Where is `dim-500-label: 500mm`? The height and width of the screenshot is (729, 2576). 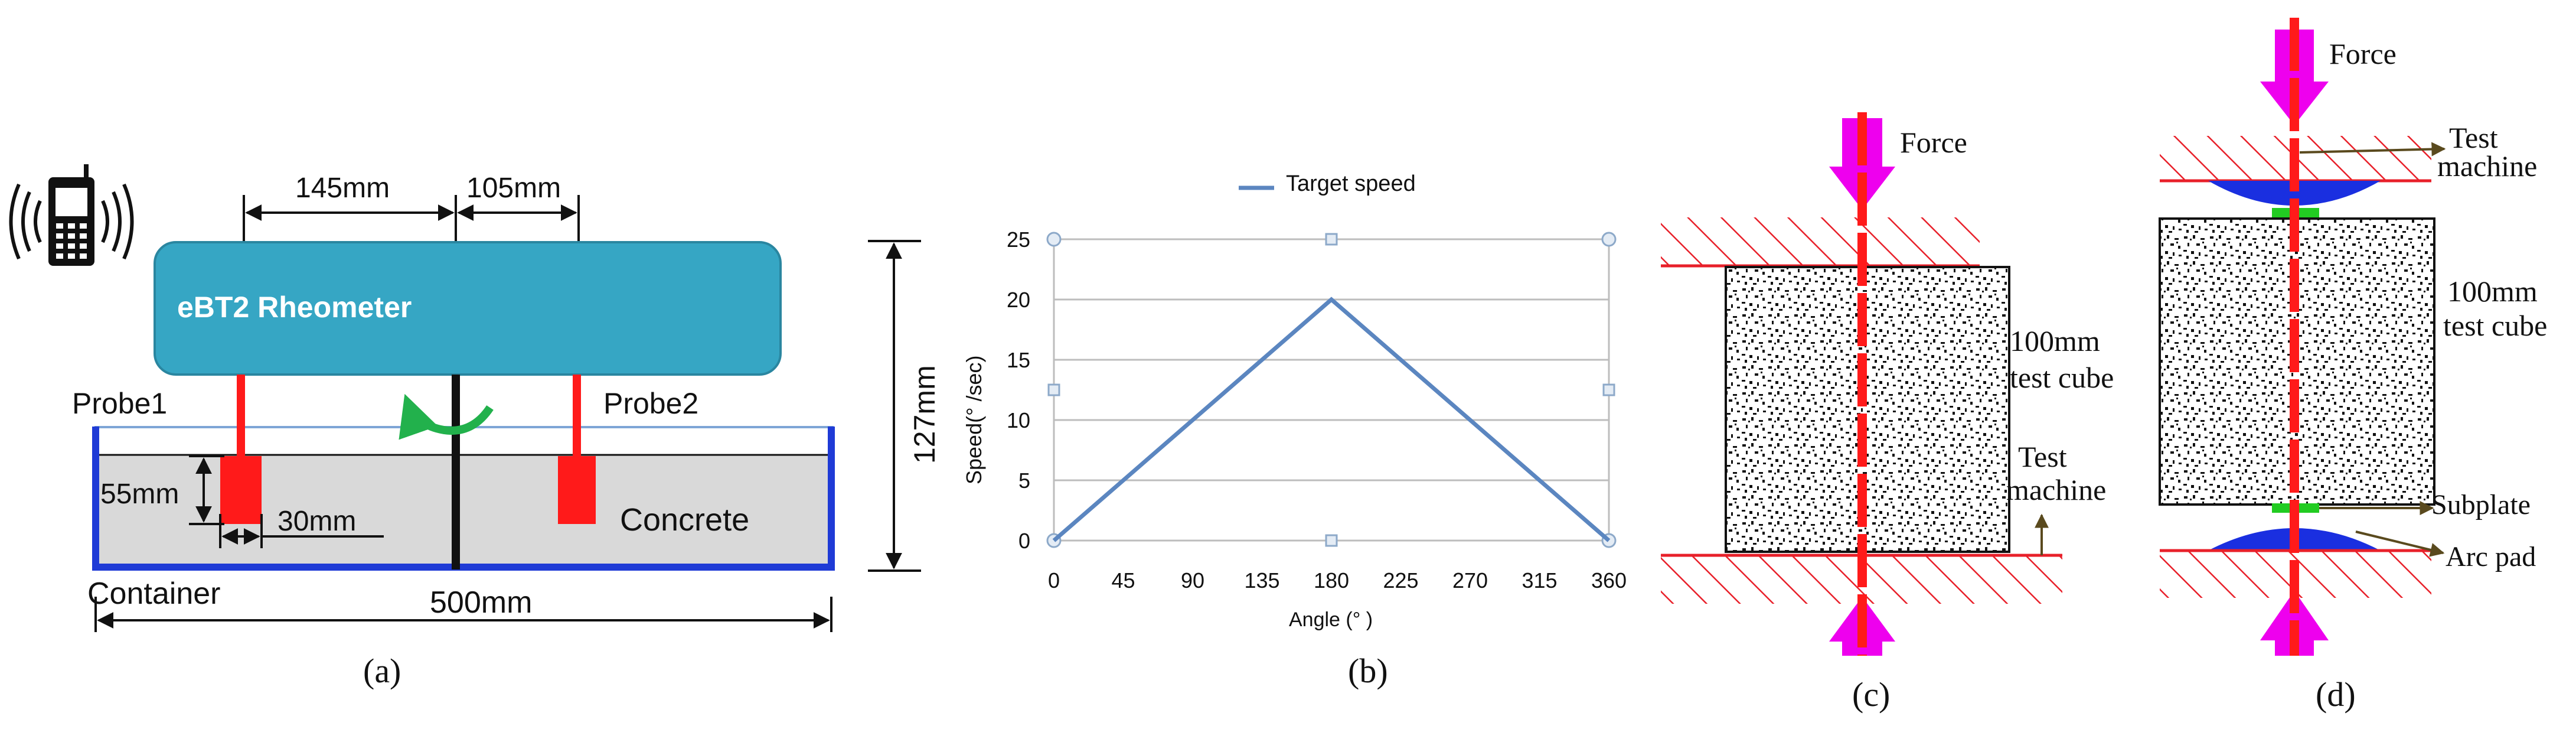 dim-500-label: 500mm is located at coordinates (481, 602).